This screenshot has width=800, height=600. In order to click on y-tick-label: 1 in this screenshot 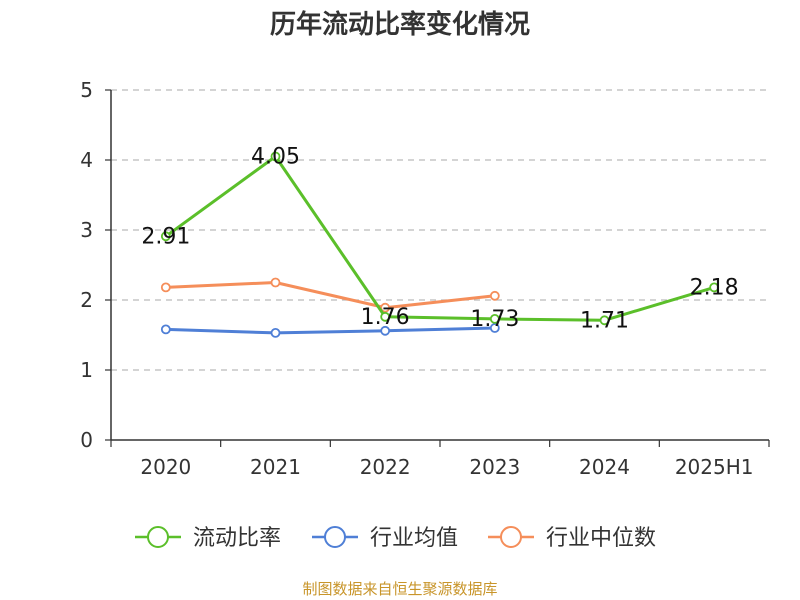, I will do `click(86, 370)`.